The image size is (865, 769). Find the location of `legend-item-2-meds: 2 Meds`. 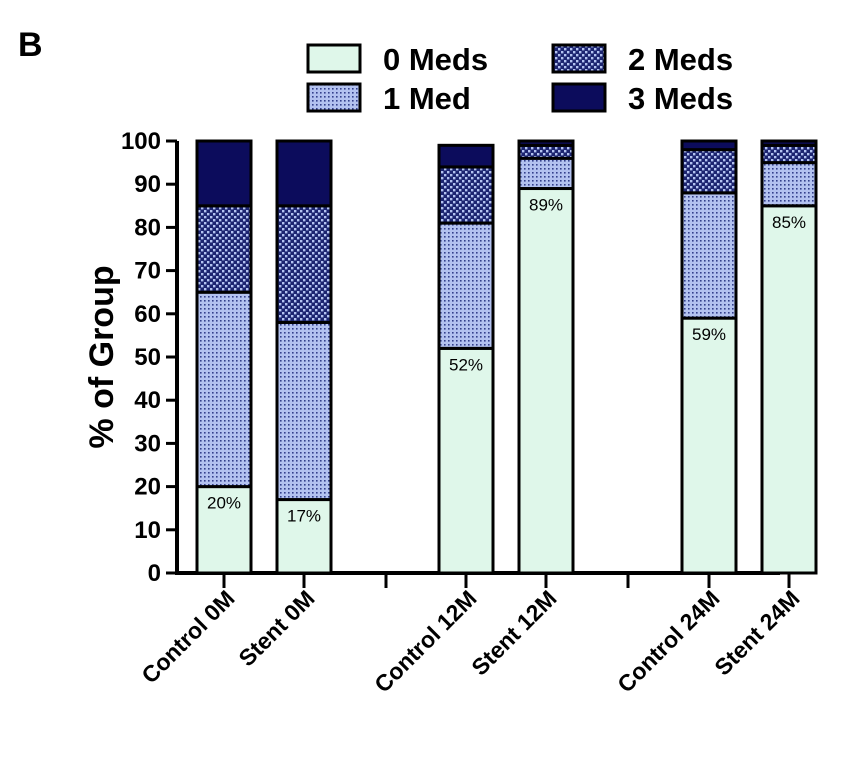

legend-item-2-meds: 2 Meds is located at coordinates (642, 59).